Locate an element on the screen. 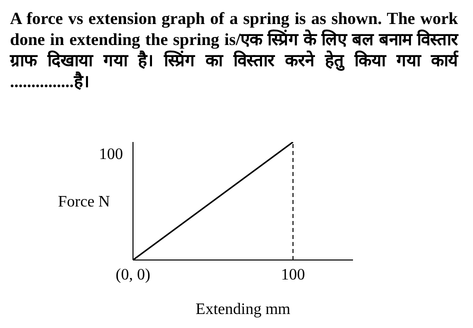  y-axis-title: Force N is located at coordinates (84, 202).